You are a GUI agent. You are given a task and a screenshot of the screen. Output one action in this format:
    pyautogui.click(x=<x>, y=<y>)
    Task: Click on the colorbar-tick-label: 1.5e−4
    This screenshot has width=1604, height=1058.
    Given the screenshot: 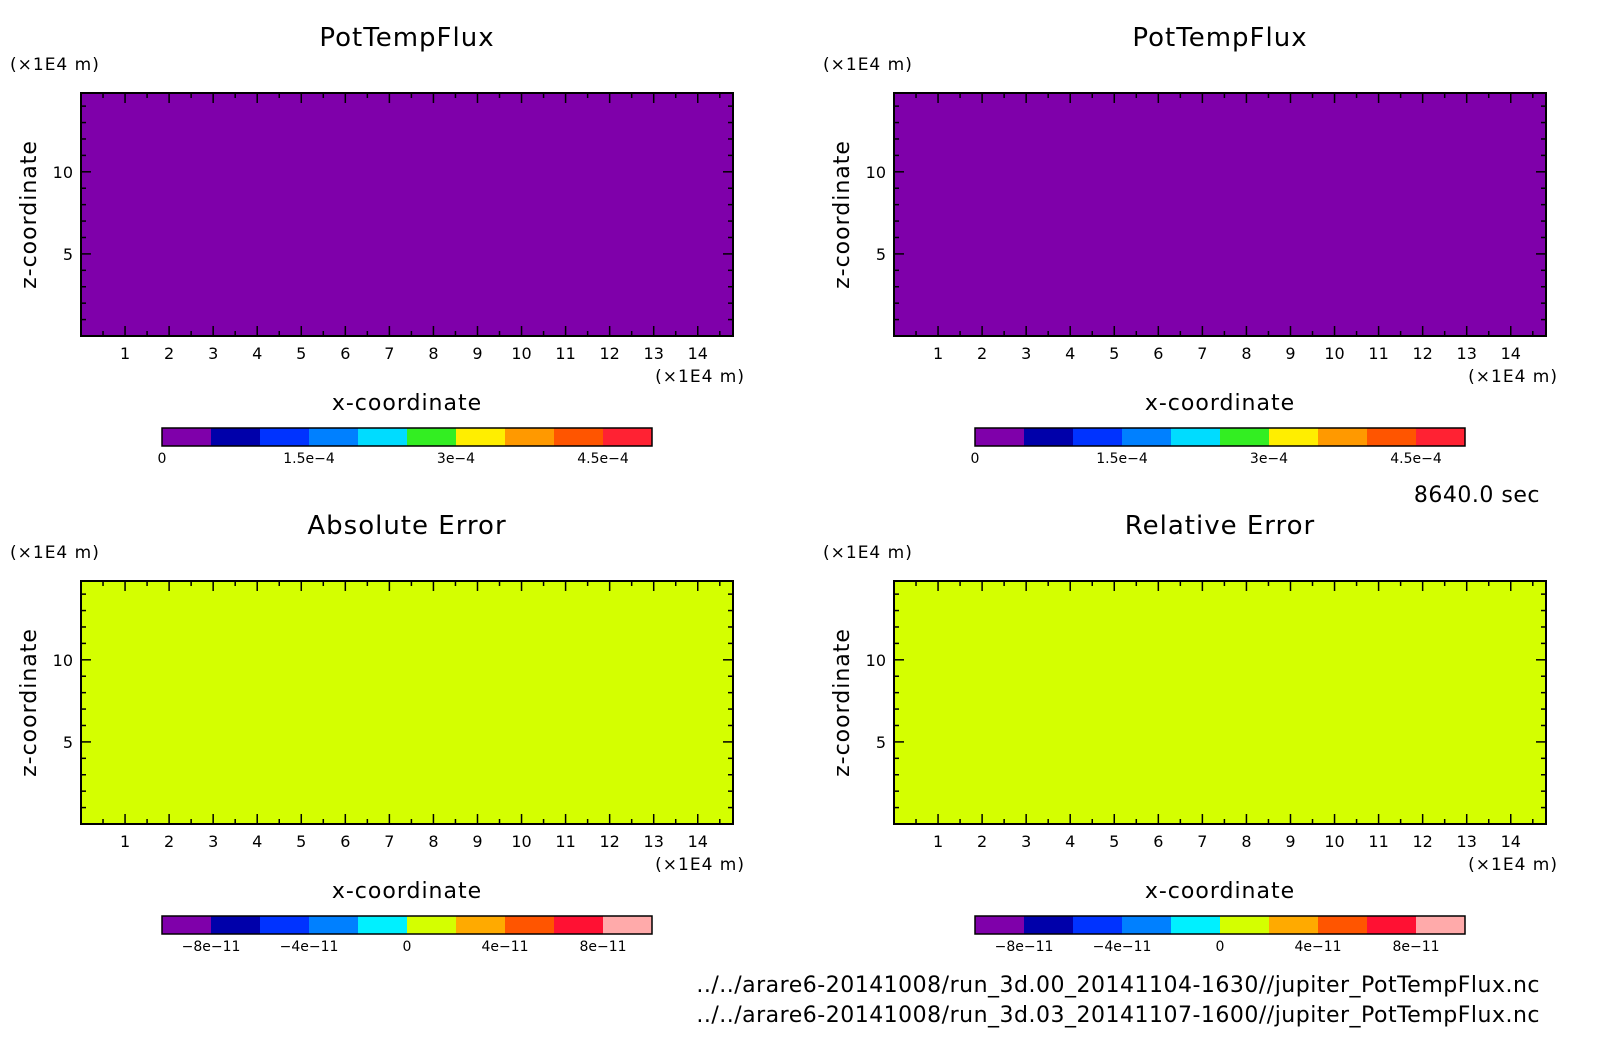 What is the action you would take?
    pyautogui.click(x=1122, y=459)
    